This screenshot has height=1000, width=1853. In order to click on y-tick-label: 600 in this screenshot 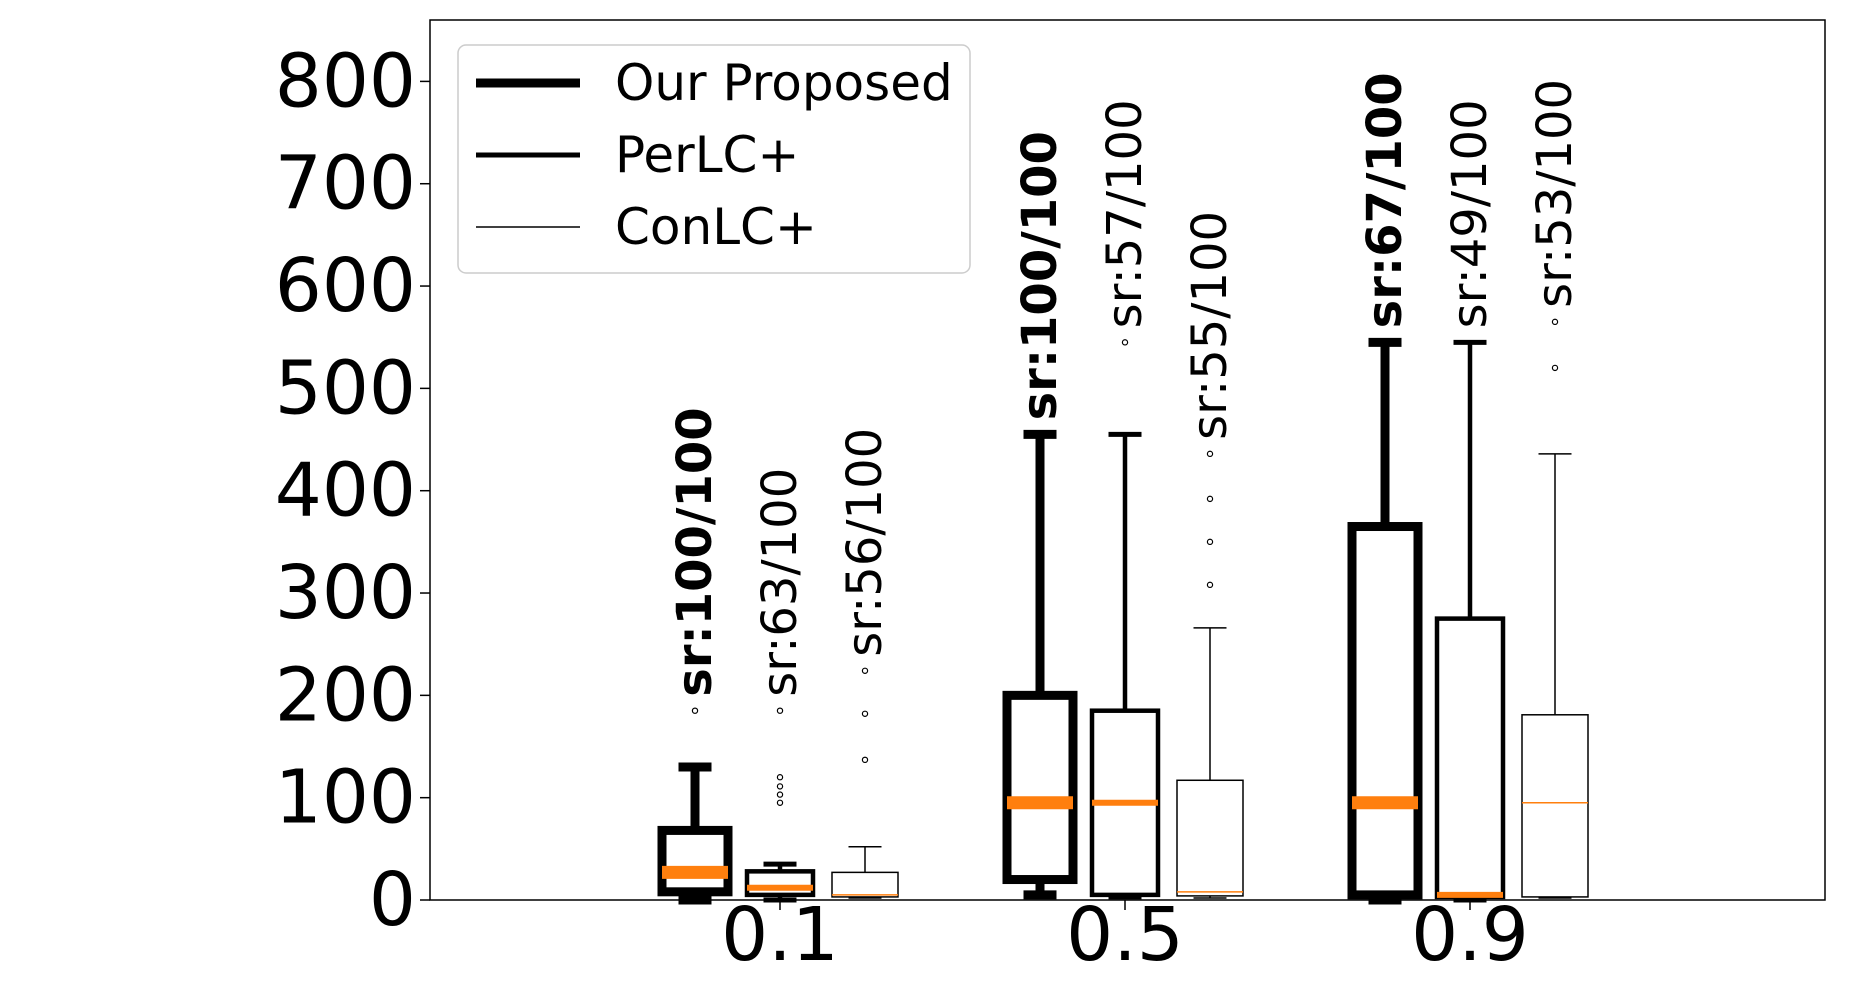, I will do `click(345, 286)`.